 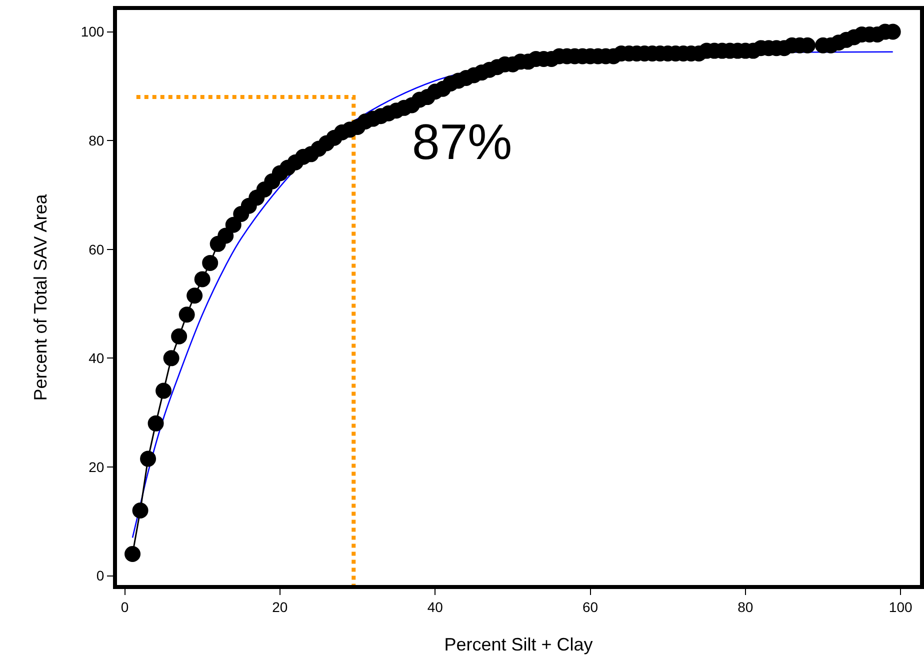 I want to click on y-axis-title: Percent of Total SAV Area, so click(x=40, y=297).